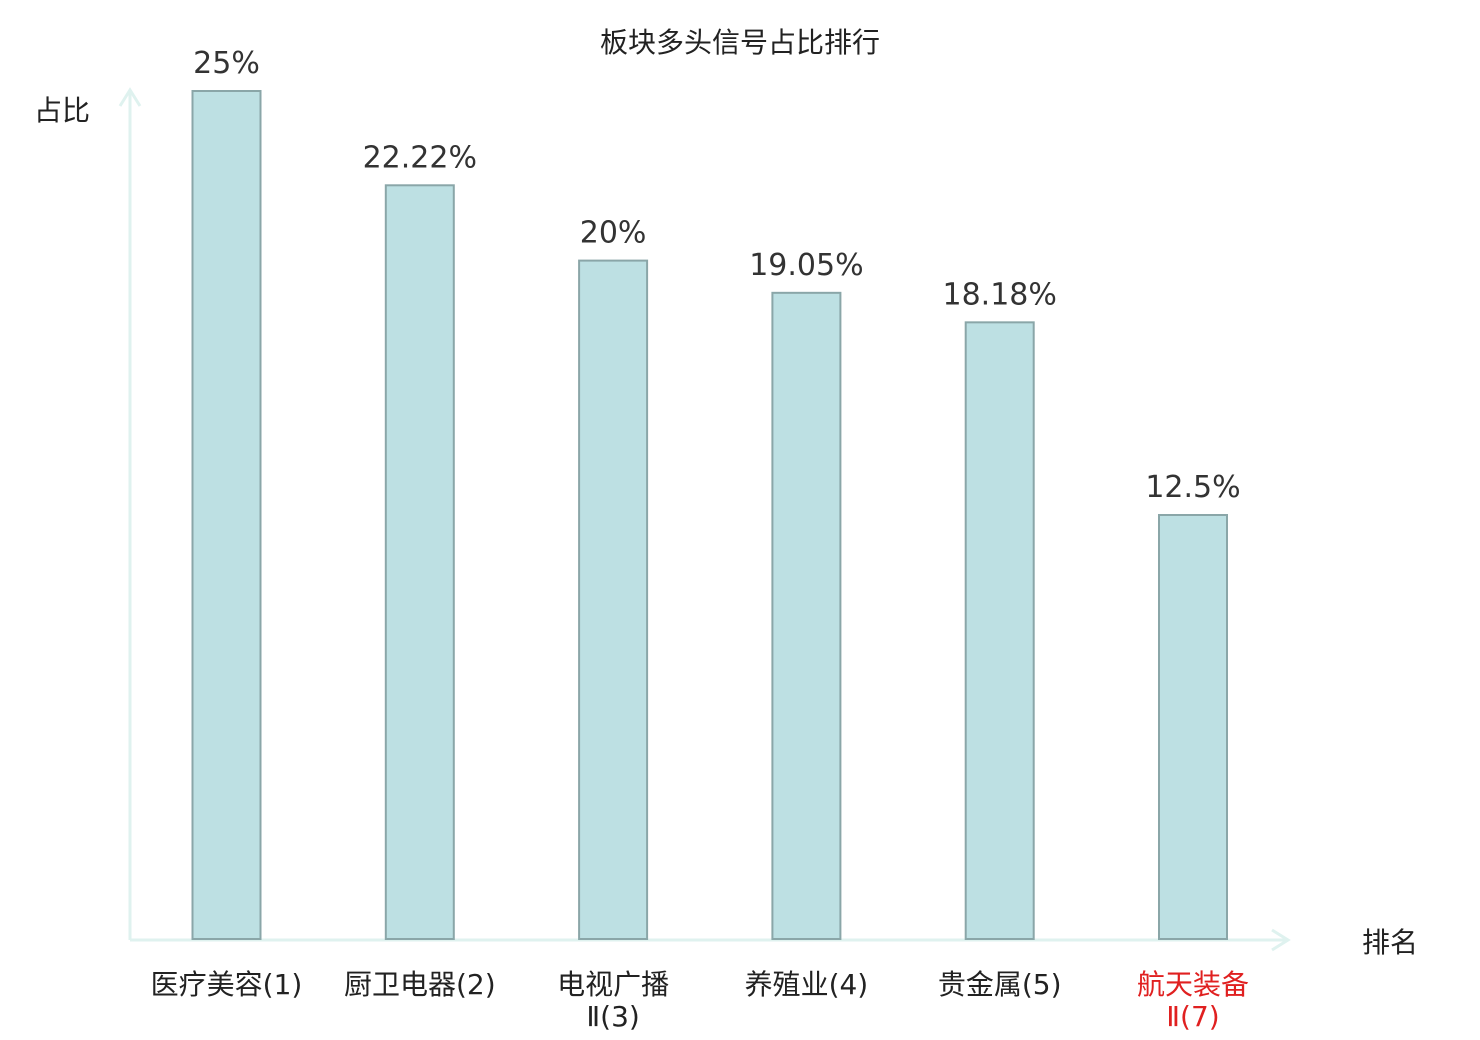 The width and height of the screenshot is (1480, 1040). I want to click on category-label-3: 电视广播, so click(613, 984).